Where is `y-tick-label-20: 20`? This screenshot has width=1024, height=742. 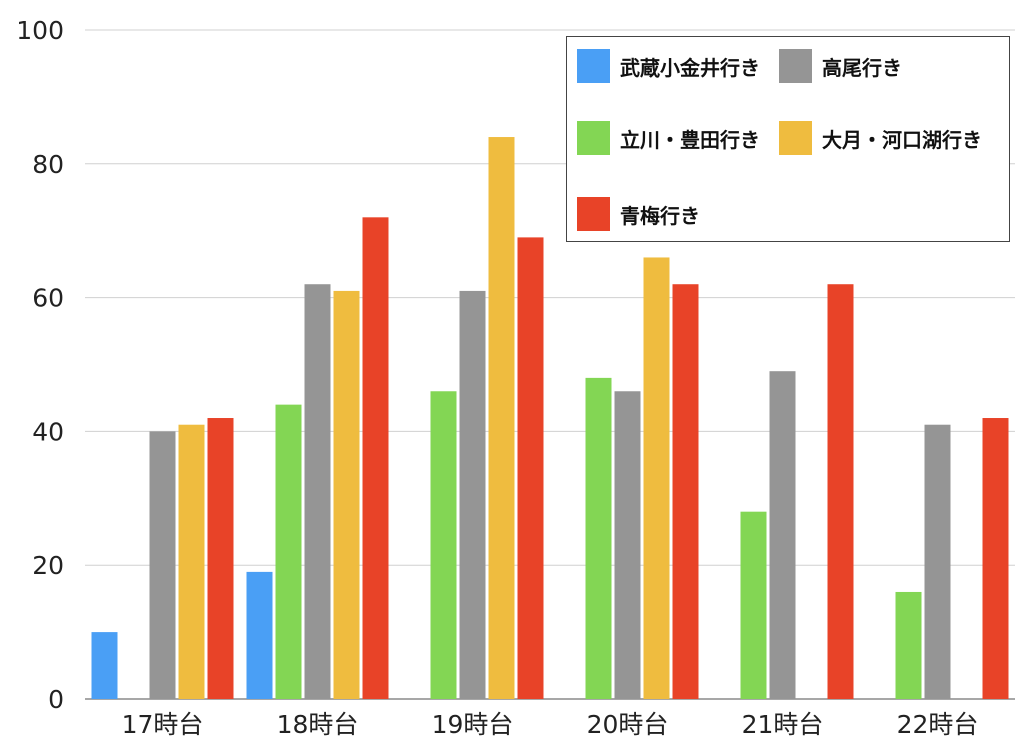
y-tick-label-20: 20 is located at coordinates (48, 565).